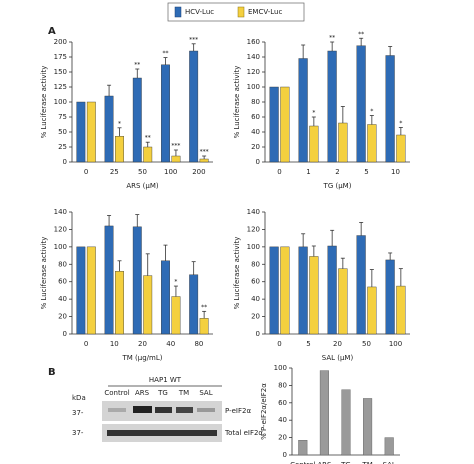 This screenshot has width=474, height=464. Describe the element at coordinates (142, 186) in the screenshot. I see `x-axis-label: ARS (μM)` at that location.